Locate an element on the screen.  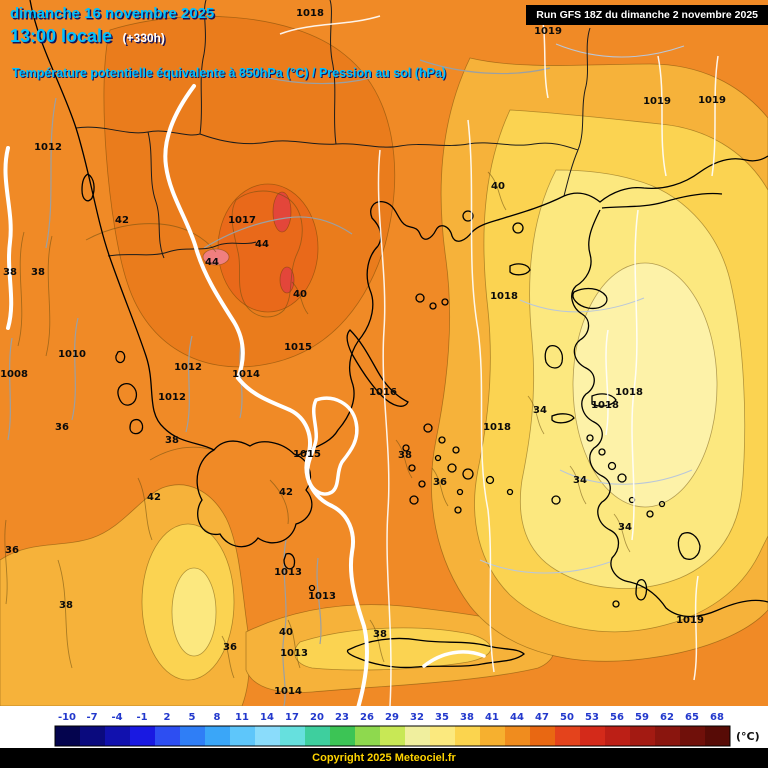
temperature-label: 44 is located at coordinates (212, 262).